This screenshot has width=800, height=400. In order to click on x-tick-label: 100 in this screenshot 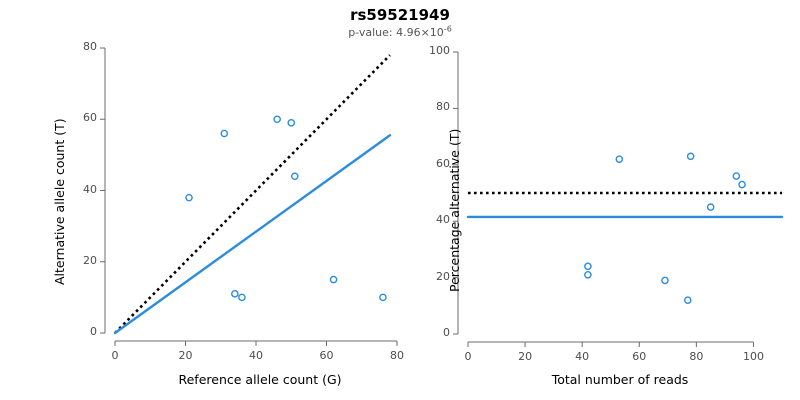, I will do `click(753, 356)`.